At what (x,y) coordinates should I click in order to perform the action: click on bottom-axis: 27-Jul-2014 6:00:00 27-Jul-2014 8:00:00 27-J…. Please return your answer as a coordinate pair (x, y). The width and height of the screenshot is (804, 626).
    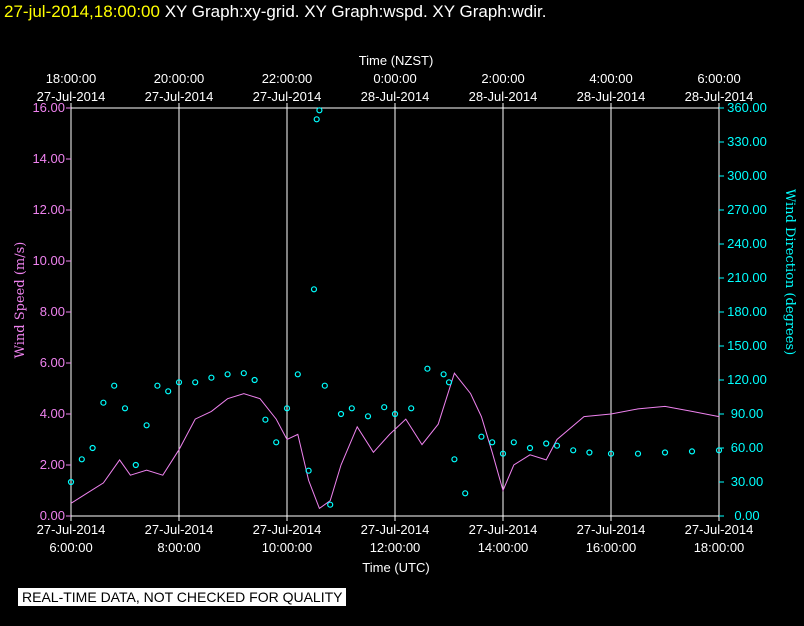
    Looking at the image, I should click on (395, 535).